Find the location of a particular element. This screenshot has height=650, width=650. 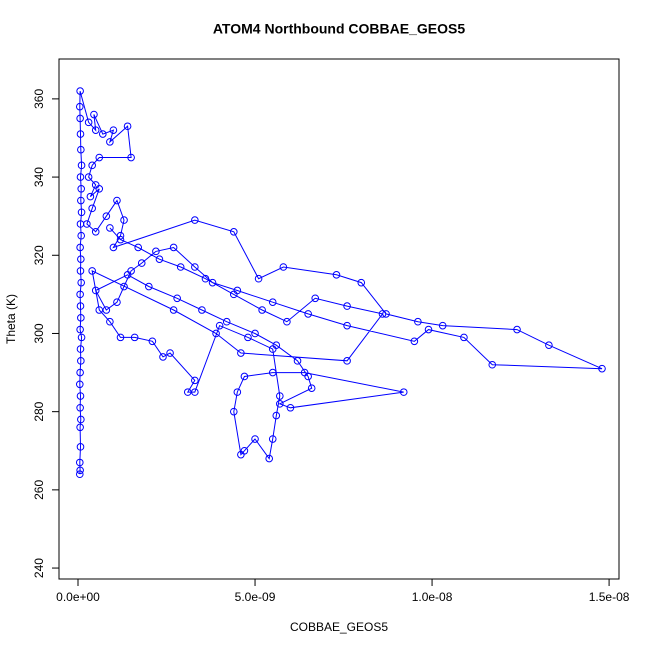

x-tick-label: 5.0e-09 is located at coordinates (255, 597).